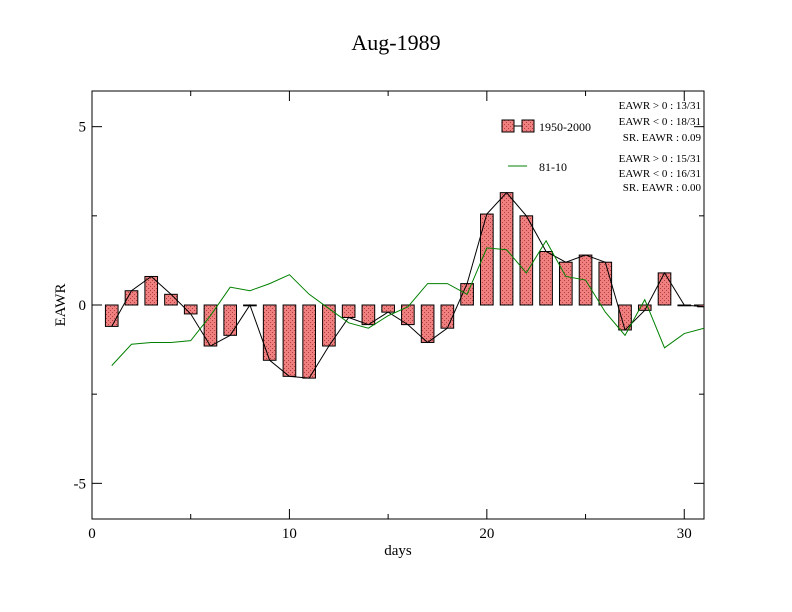  I want to click on y-tick-label: 5, so click(83, 128).